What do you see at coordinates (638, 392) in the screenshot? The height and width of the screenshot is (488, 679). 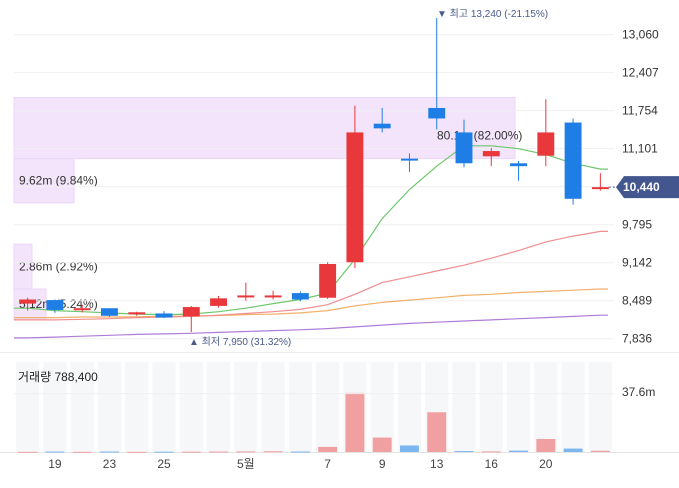 I see `volume-axis-tick: 37.6m` at bounding box center [638, 392].